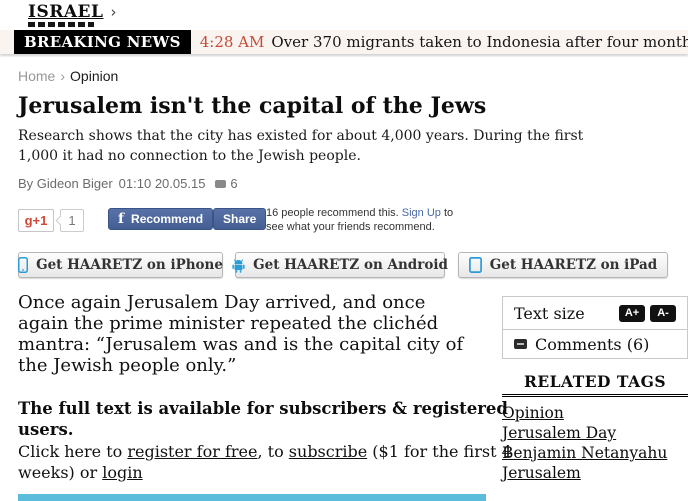 The image size is (688, 501). Describe the element at coordinates (663, 313) in the screenshot. I see `text-size-decrease-button: A-` at that location.